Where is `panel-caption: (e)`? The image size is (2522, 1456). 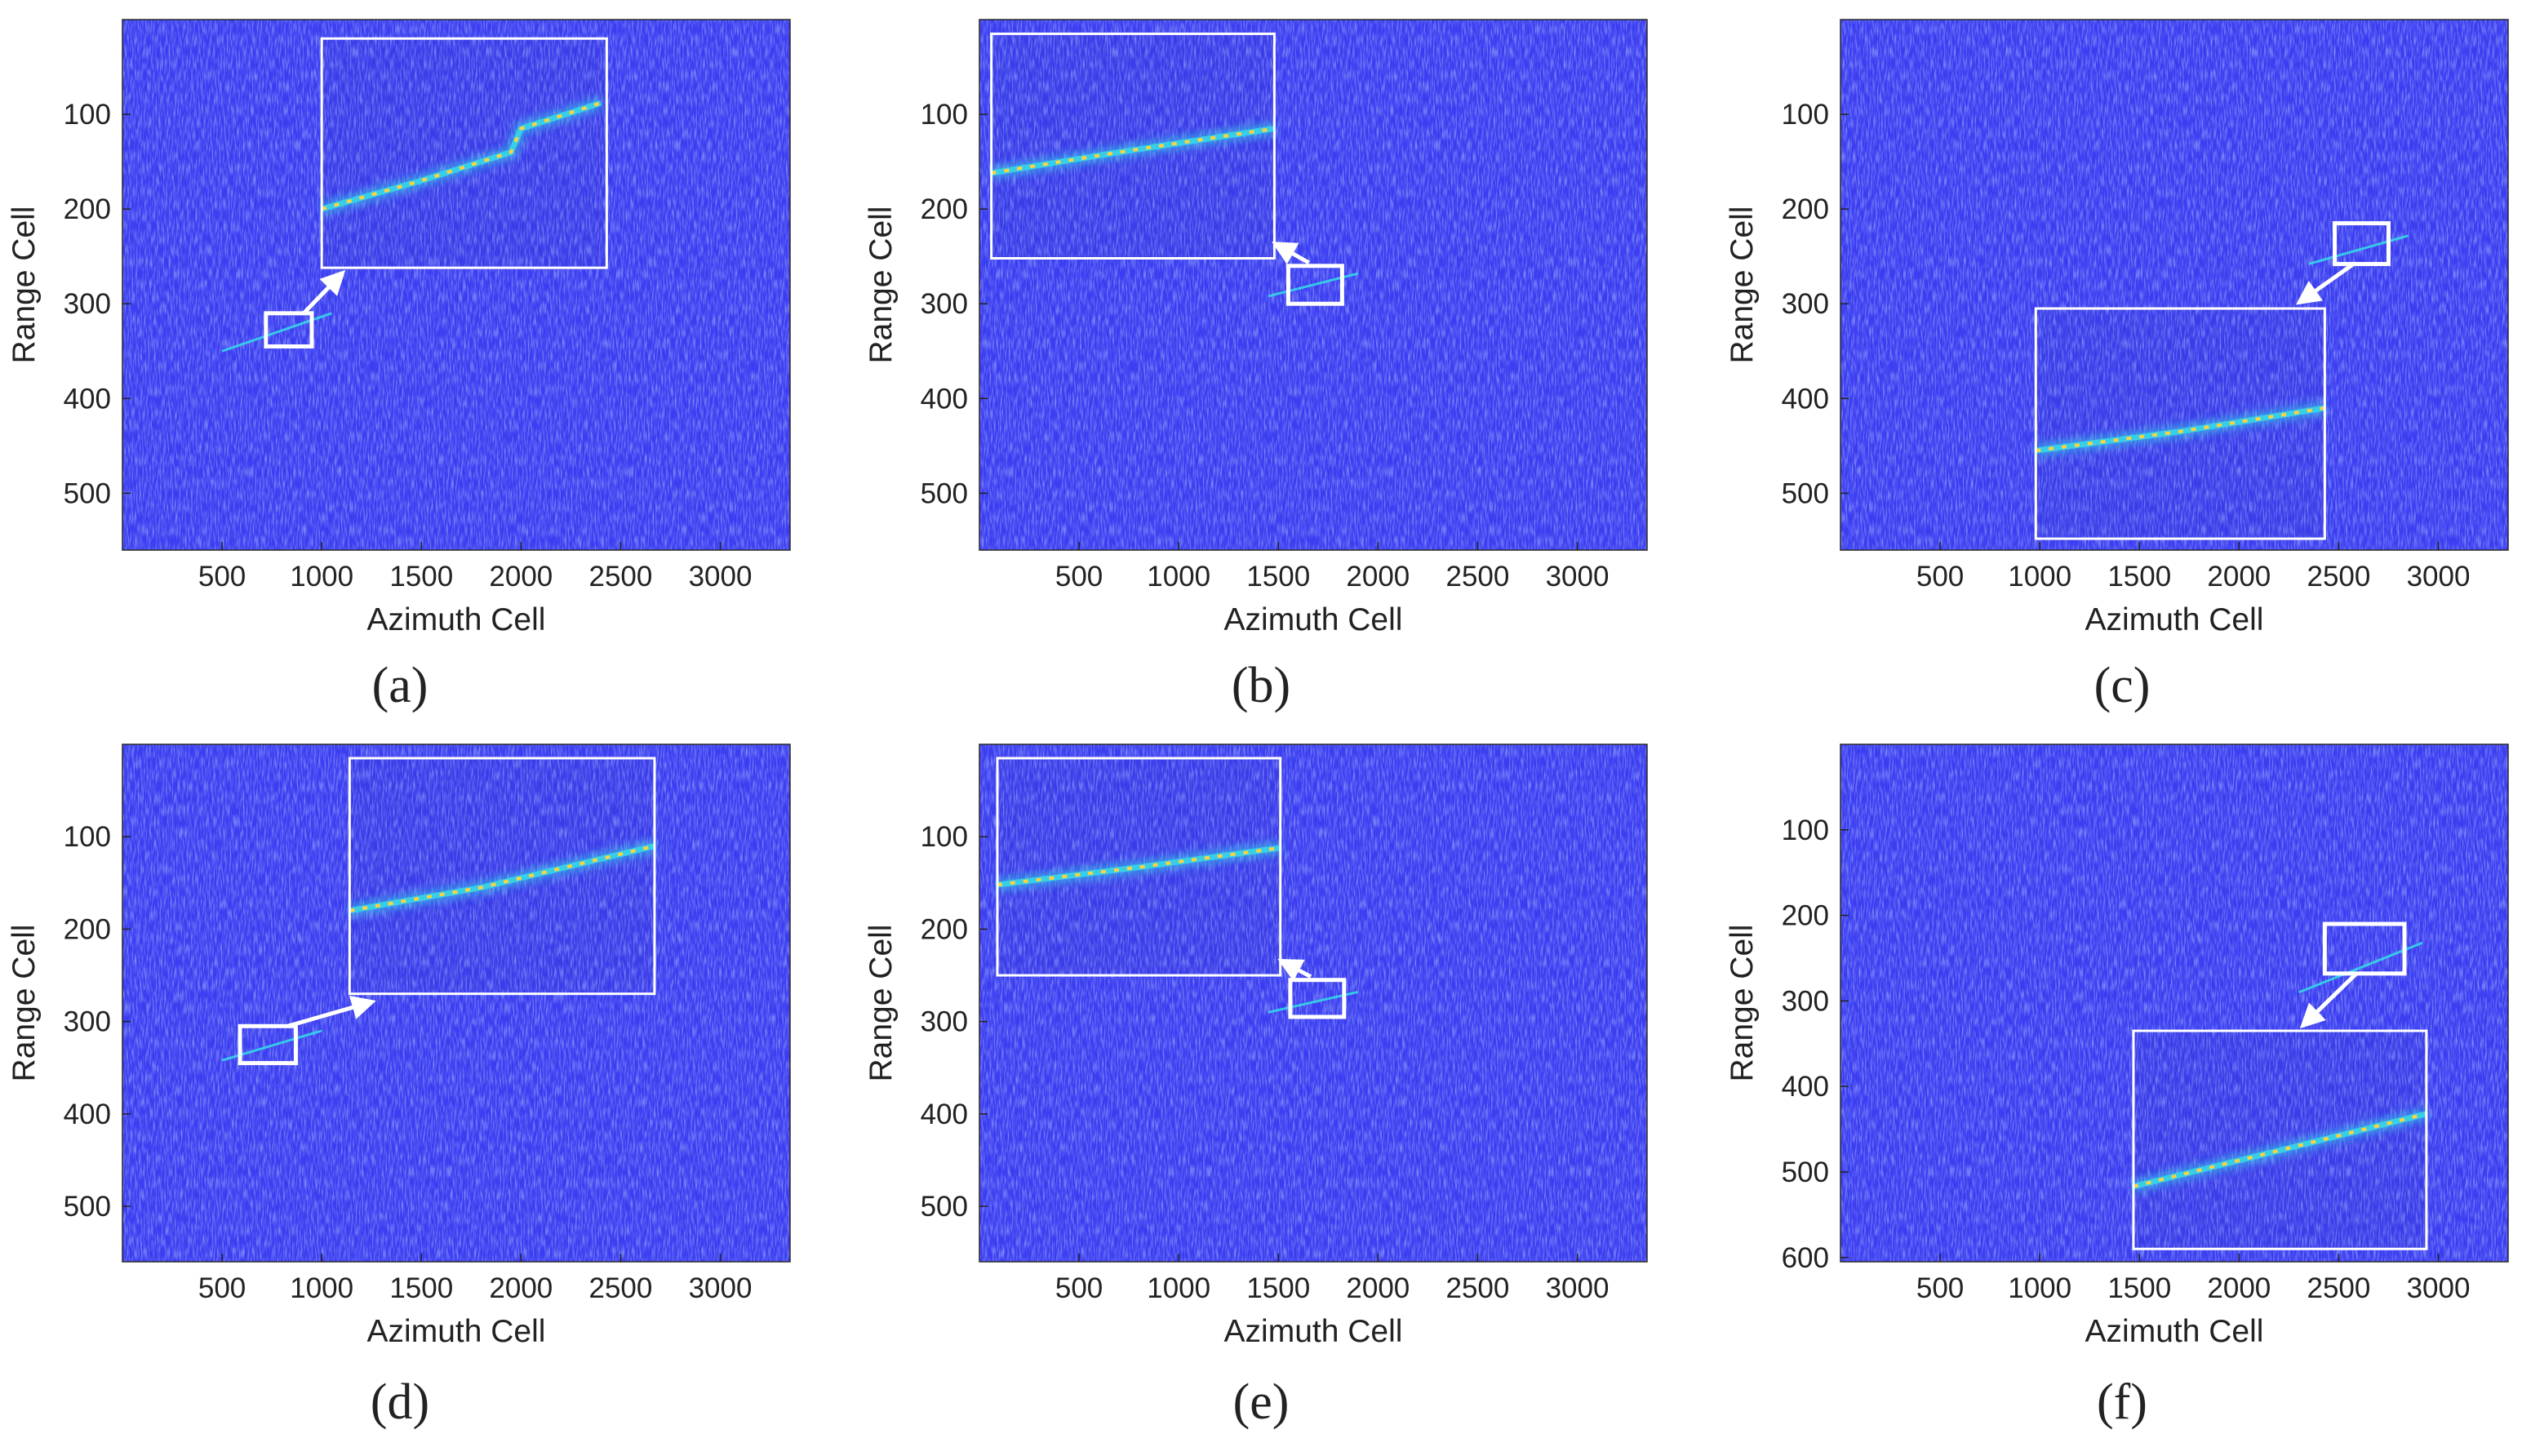 panel-caption: (e) is located at coordinates (1261, 1402).